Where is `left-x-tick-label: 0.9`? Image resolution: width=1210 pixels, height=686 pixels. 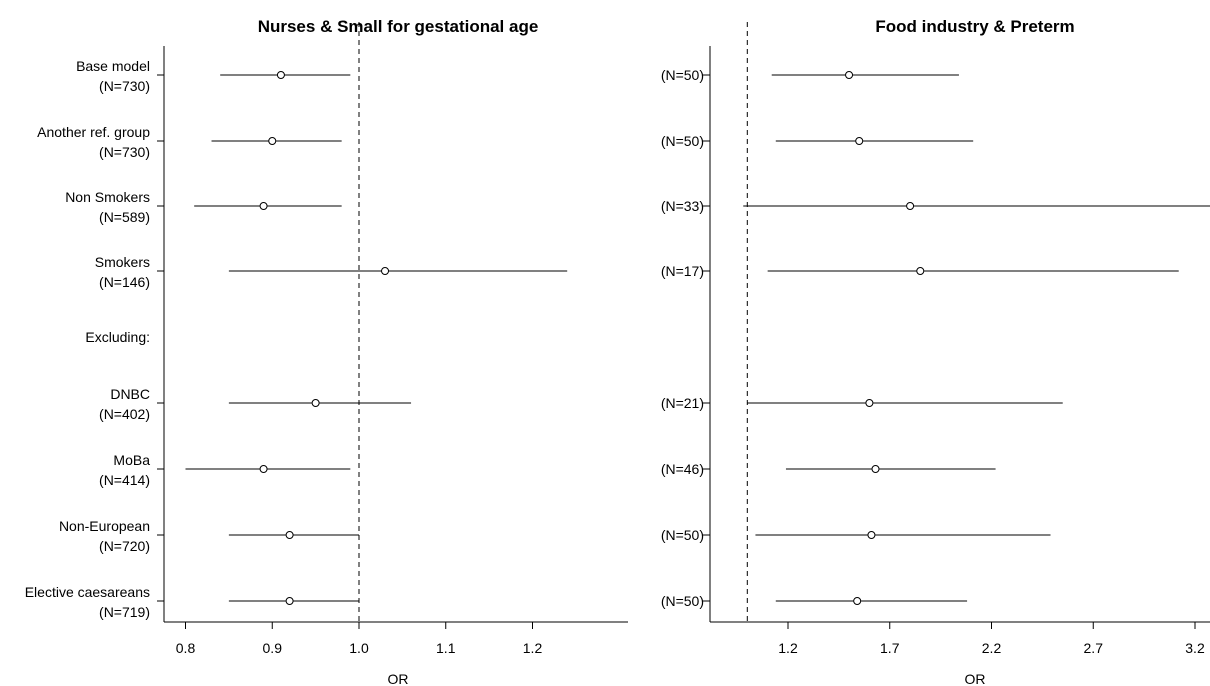 left-x-tick-label: 0.9 is located at coordinates (273, 648).